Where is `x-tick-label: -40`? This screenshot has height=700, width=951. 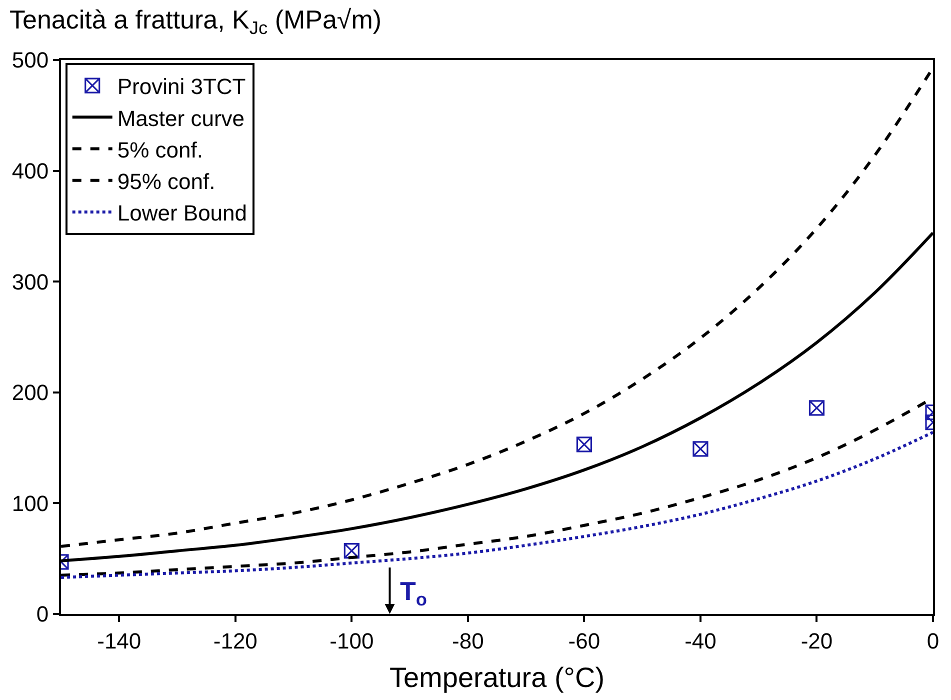
x-tick-label: -40 is located at coordinates (700, 641).